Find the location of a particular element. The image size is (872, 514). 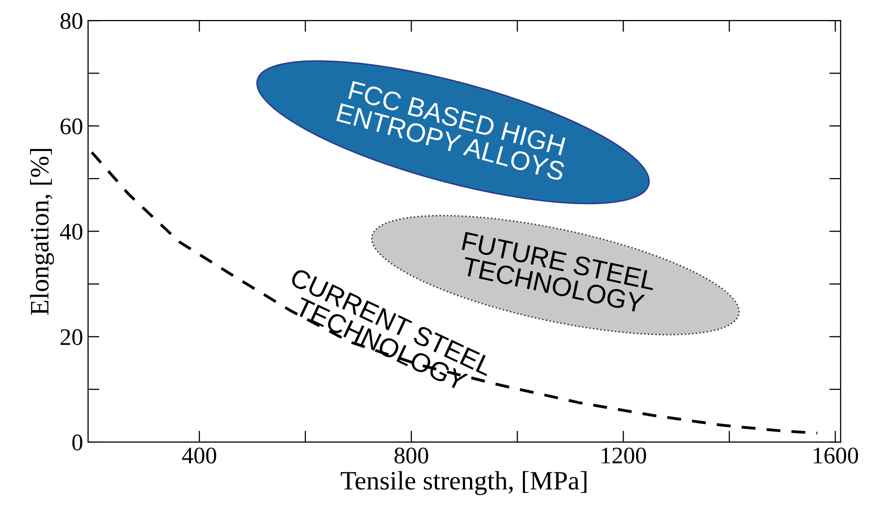

y-axis-title: Elongation, [%] is located at coordinates (42, 231).